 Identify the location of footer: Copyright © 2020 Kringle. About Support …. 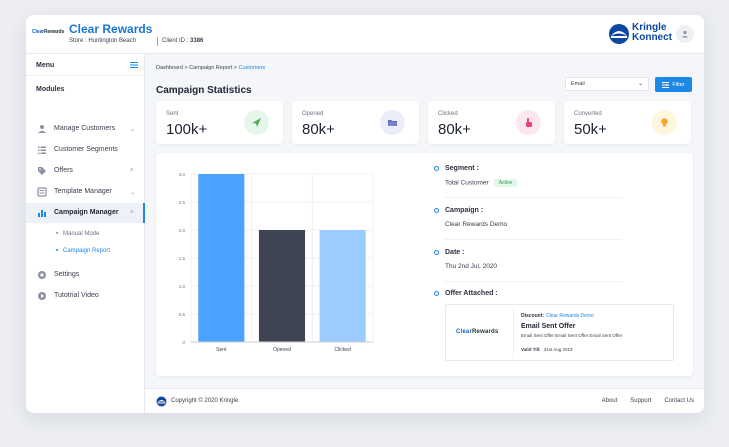
(424, 400).